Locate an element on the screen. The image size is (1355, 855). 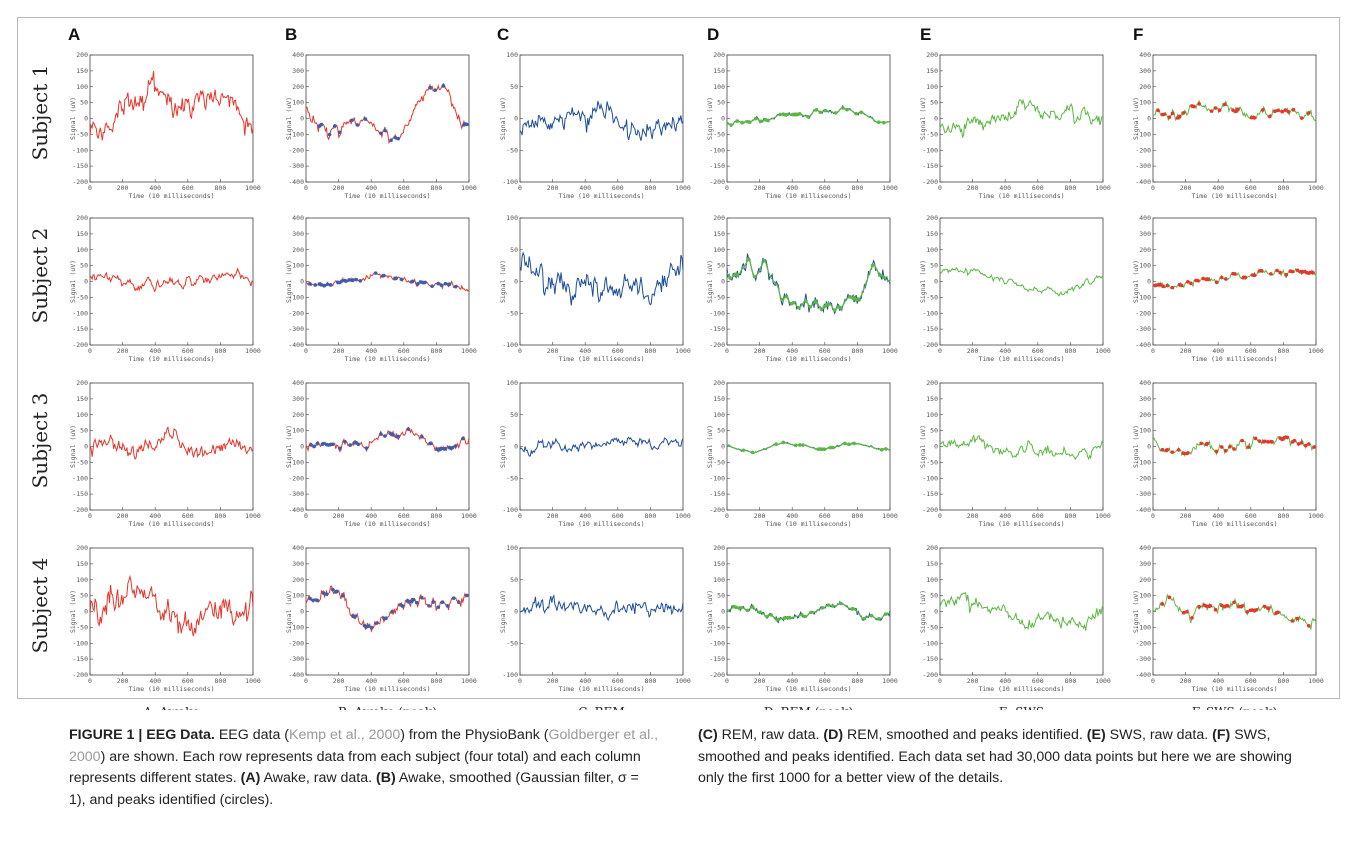
column-caption-b: B. Awake (peak) is located at coordinates (387, 707).